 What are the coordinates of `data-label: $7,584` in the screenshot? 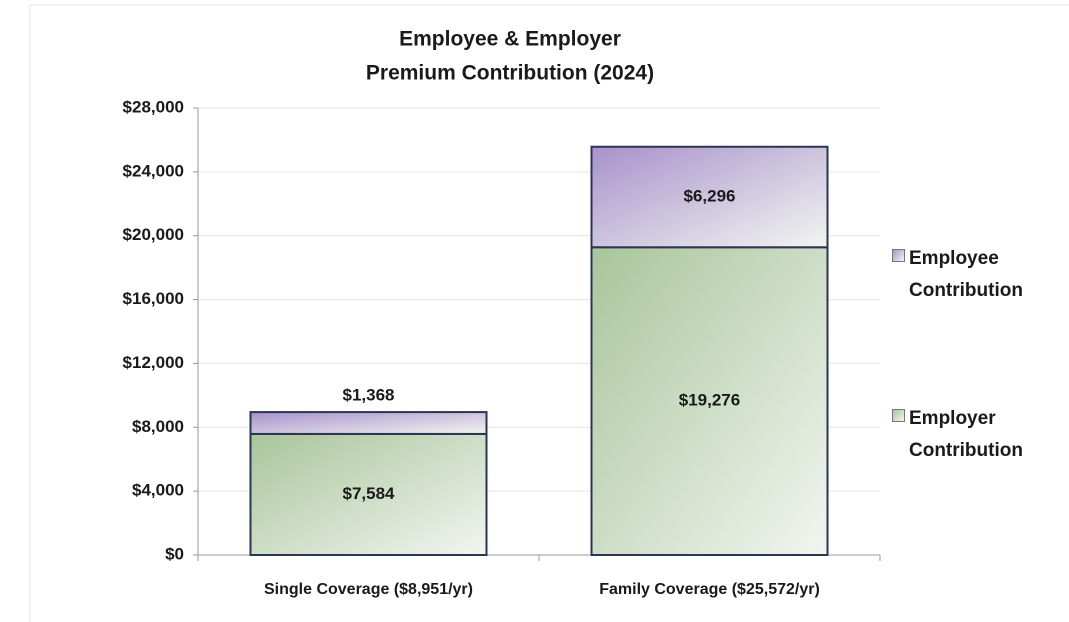 It's located at (369, 493).